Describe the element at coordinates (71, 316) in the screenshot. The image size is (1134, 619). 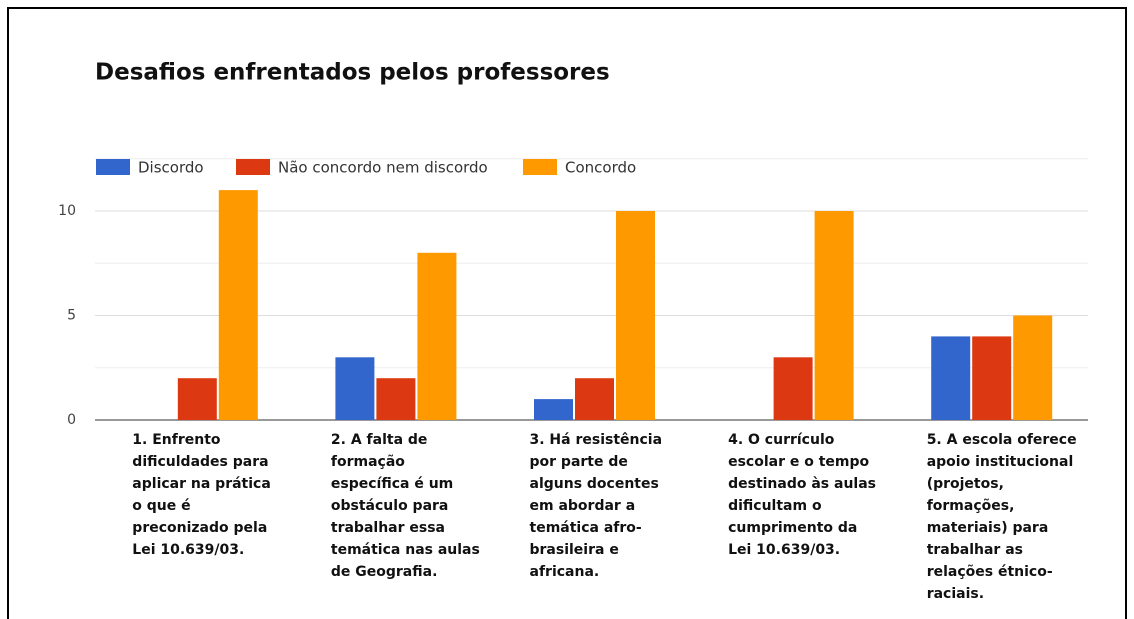
I see `y-tick-label: 5` at that location.